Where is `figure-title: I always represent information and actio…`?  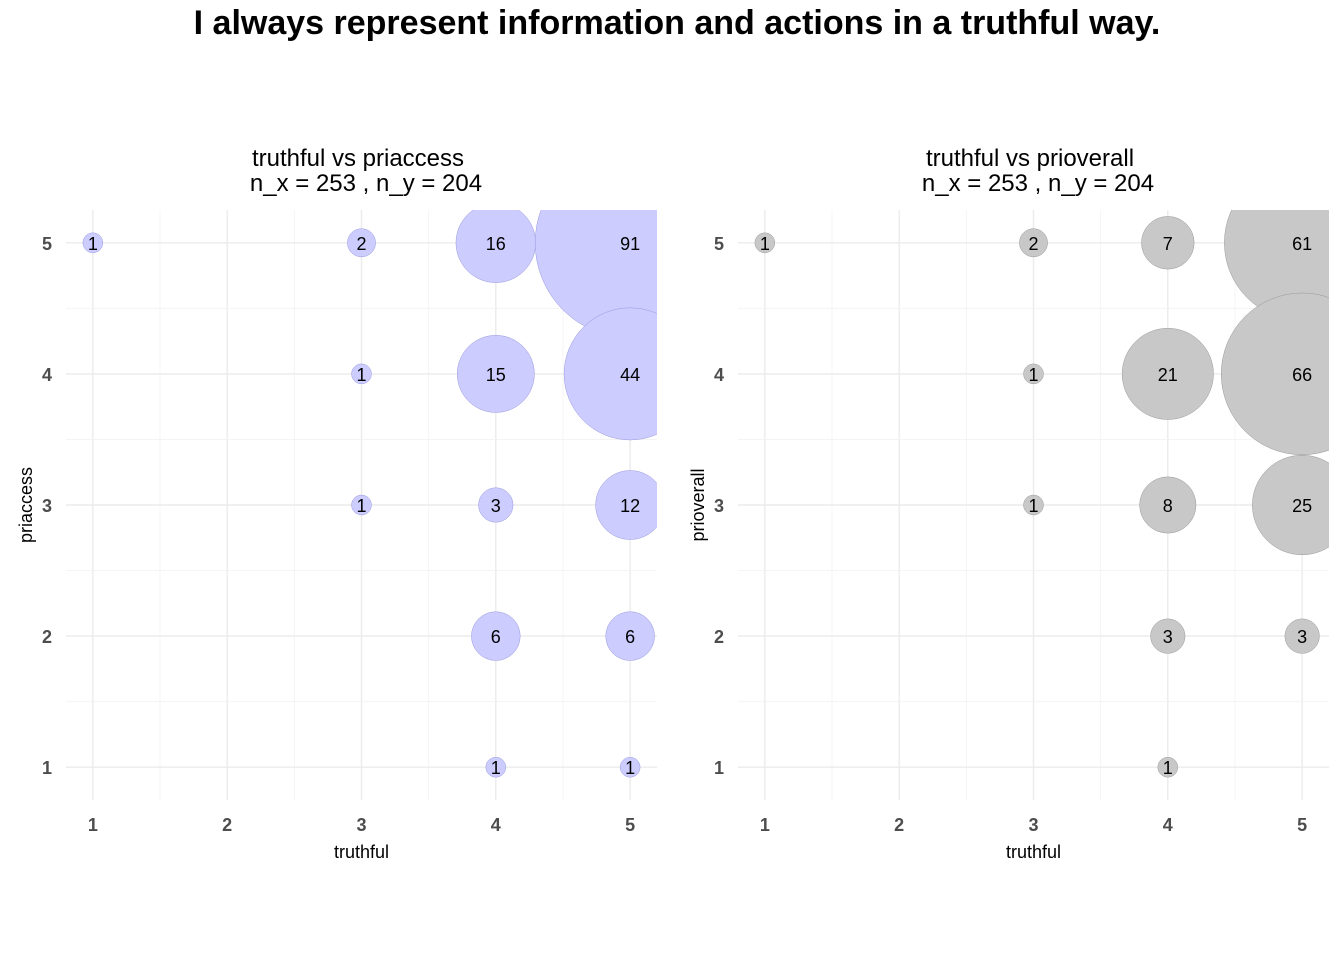 figure-title: I always represent information and actio… is located at coordinates (677, 23).